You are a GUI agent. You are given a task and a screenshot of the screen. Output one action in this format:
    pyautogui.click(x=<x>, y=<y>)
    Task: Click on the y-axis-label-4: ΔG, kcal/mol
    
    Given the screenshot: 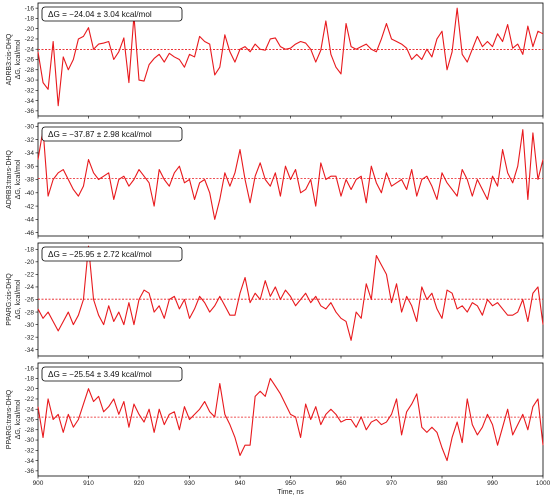 What is the action you would take?
    pyautogui.click(x=18, y=419)
    